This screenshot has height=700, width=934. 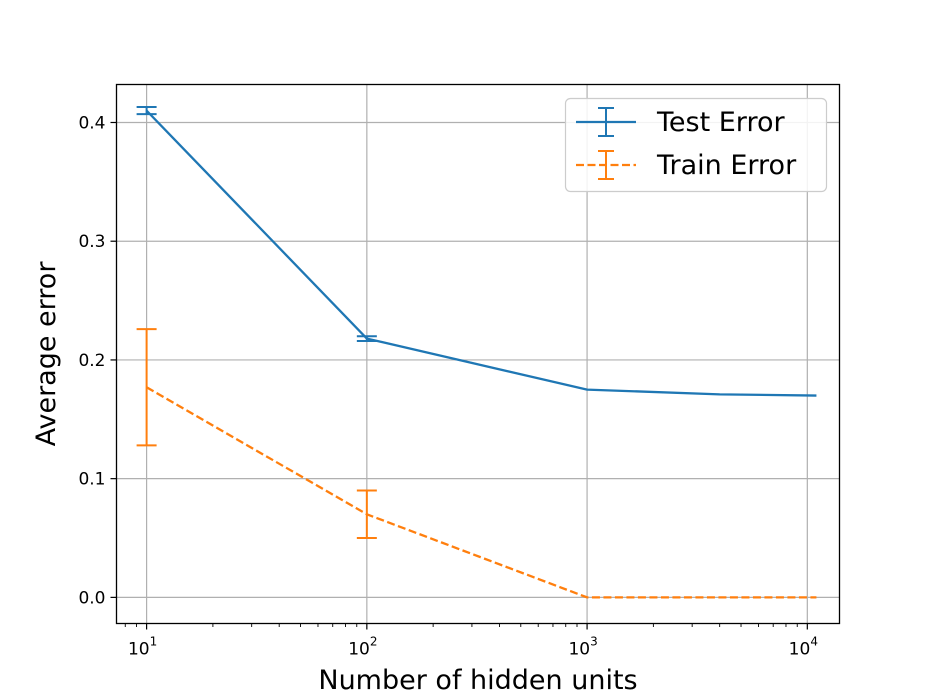 I want to click on x-axis-title: Number of hidden units, so click(x=477, y=680).